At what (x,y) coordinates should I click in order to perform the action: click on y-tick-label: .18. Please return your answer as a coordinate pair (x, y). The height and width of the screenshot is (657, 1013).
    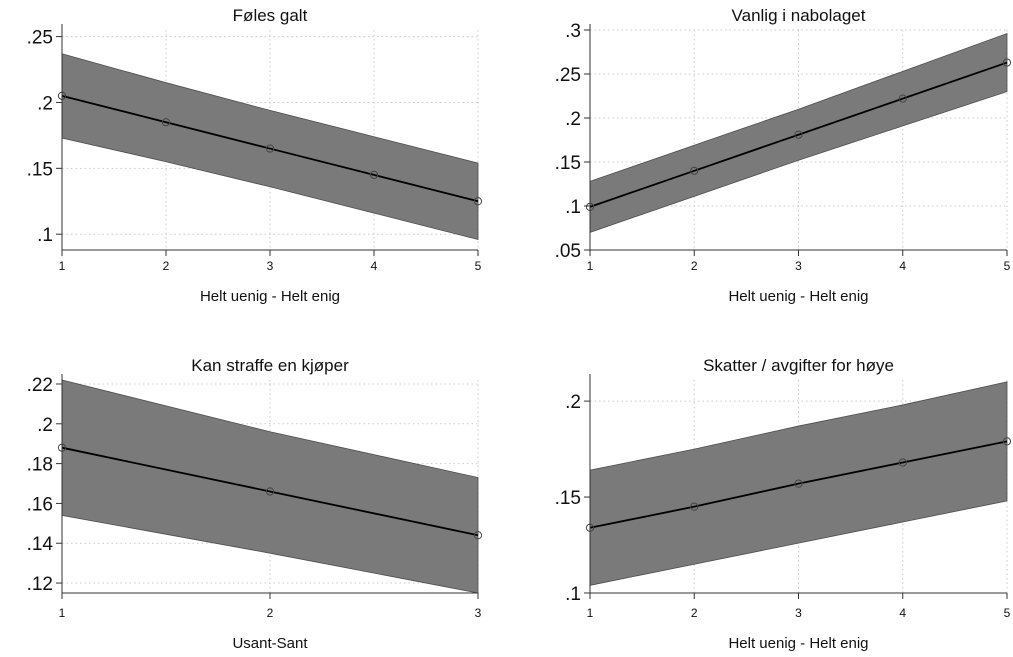
    Looking at the image, I should click on (40, 465).